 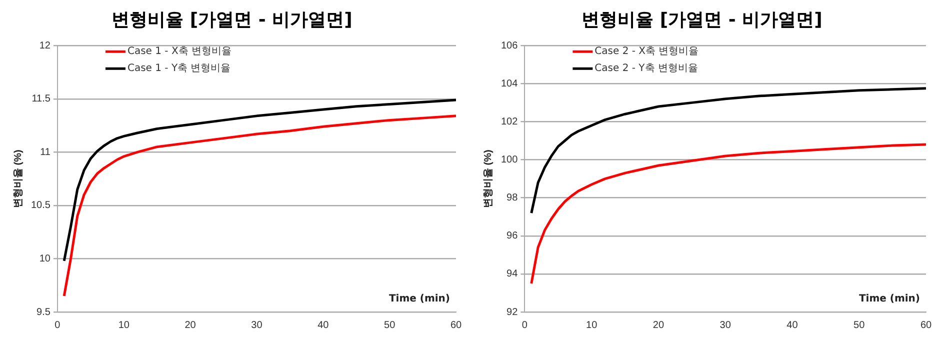 What do you see at coordinates (509, 84) in the screenshot?
I see `y-tick-label: 104` at bounding box center [509, 84].